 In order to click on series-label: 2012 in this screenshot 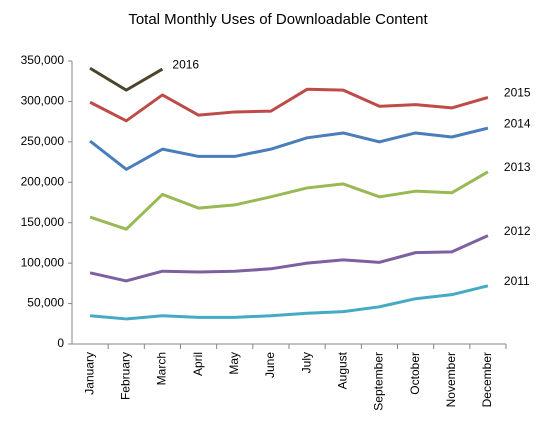, I will do `click(517, 231)`.